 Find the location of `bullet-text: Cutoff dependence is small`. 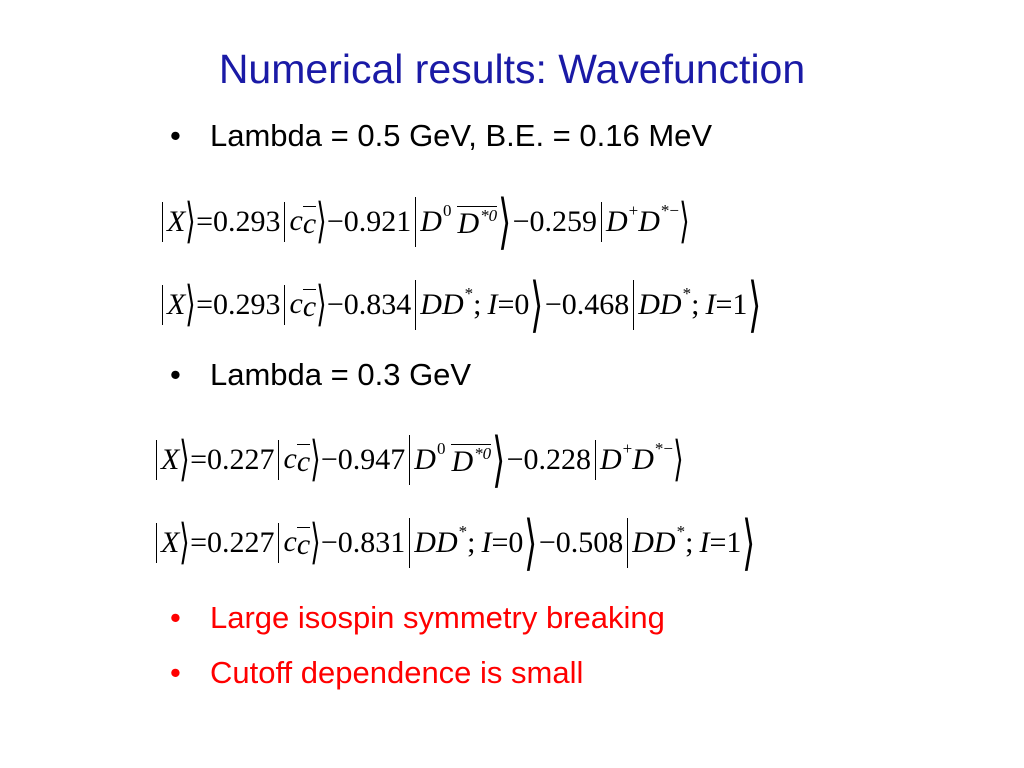

bullet-text: Cutoff dependence is small is located at coordinates (397, 672).